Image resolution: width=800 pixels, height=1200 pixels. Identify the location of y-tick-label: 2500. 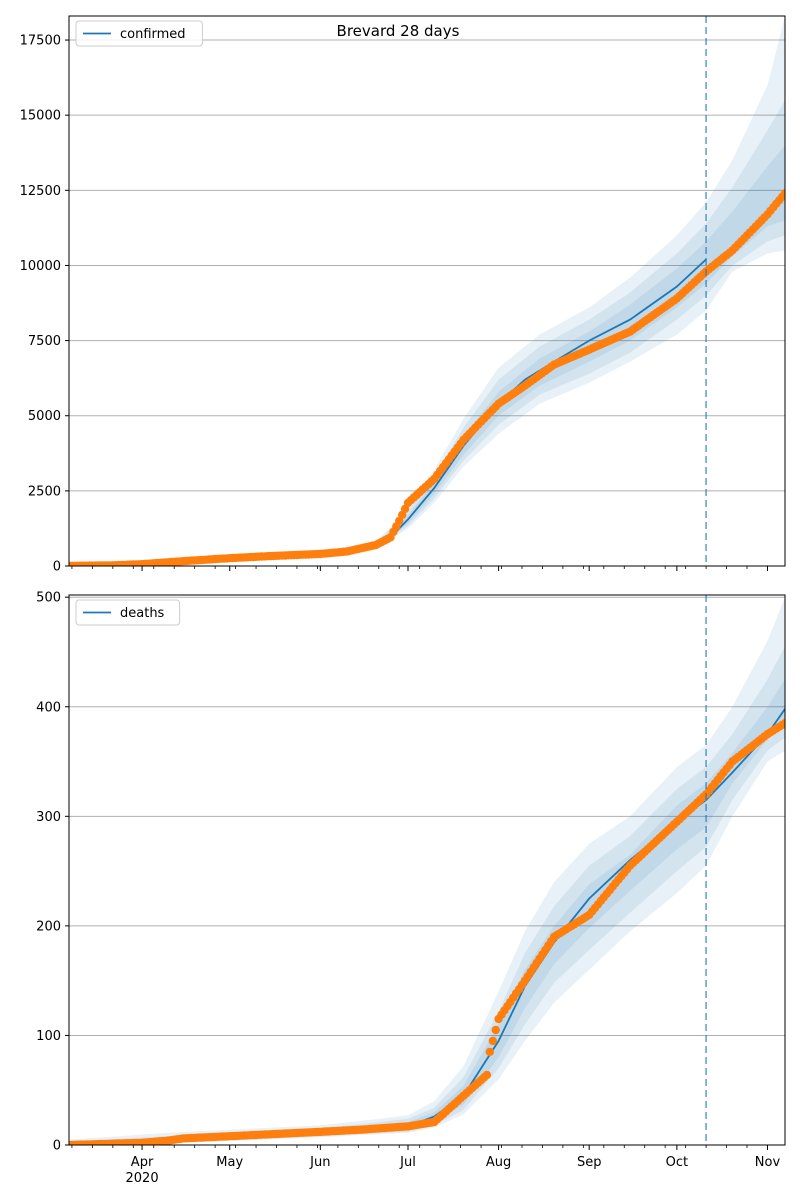
(44, 491).